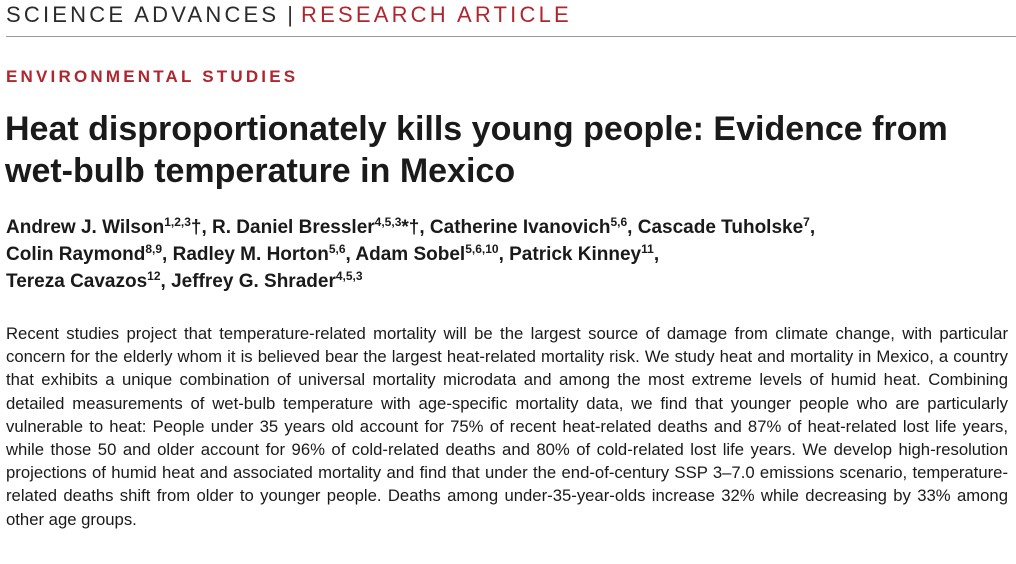 The image size is (1016, 564). Describe the element at coordinates (482, 249) in the screenshot. I see `author-affiliations: 5,6,10` at that location.